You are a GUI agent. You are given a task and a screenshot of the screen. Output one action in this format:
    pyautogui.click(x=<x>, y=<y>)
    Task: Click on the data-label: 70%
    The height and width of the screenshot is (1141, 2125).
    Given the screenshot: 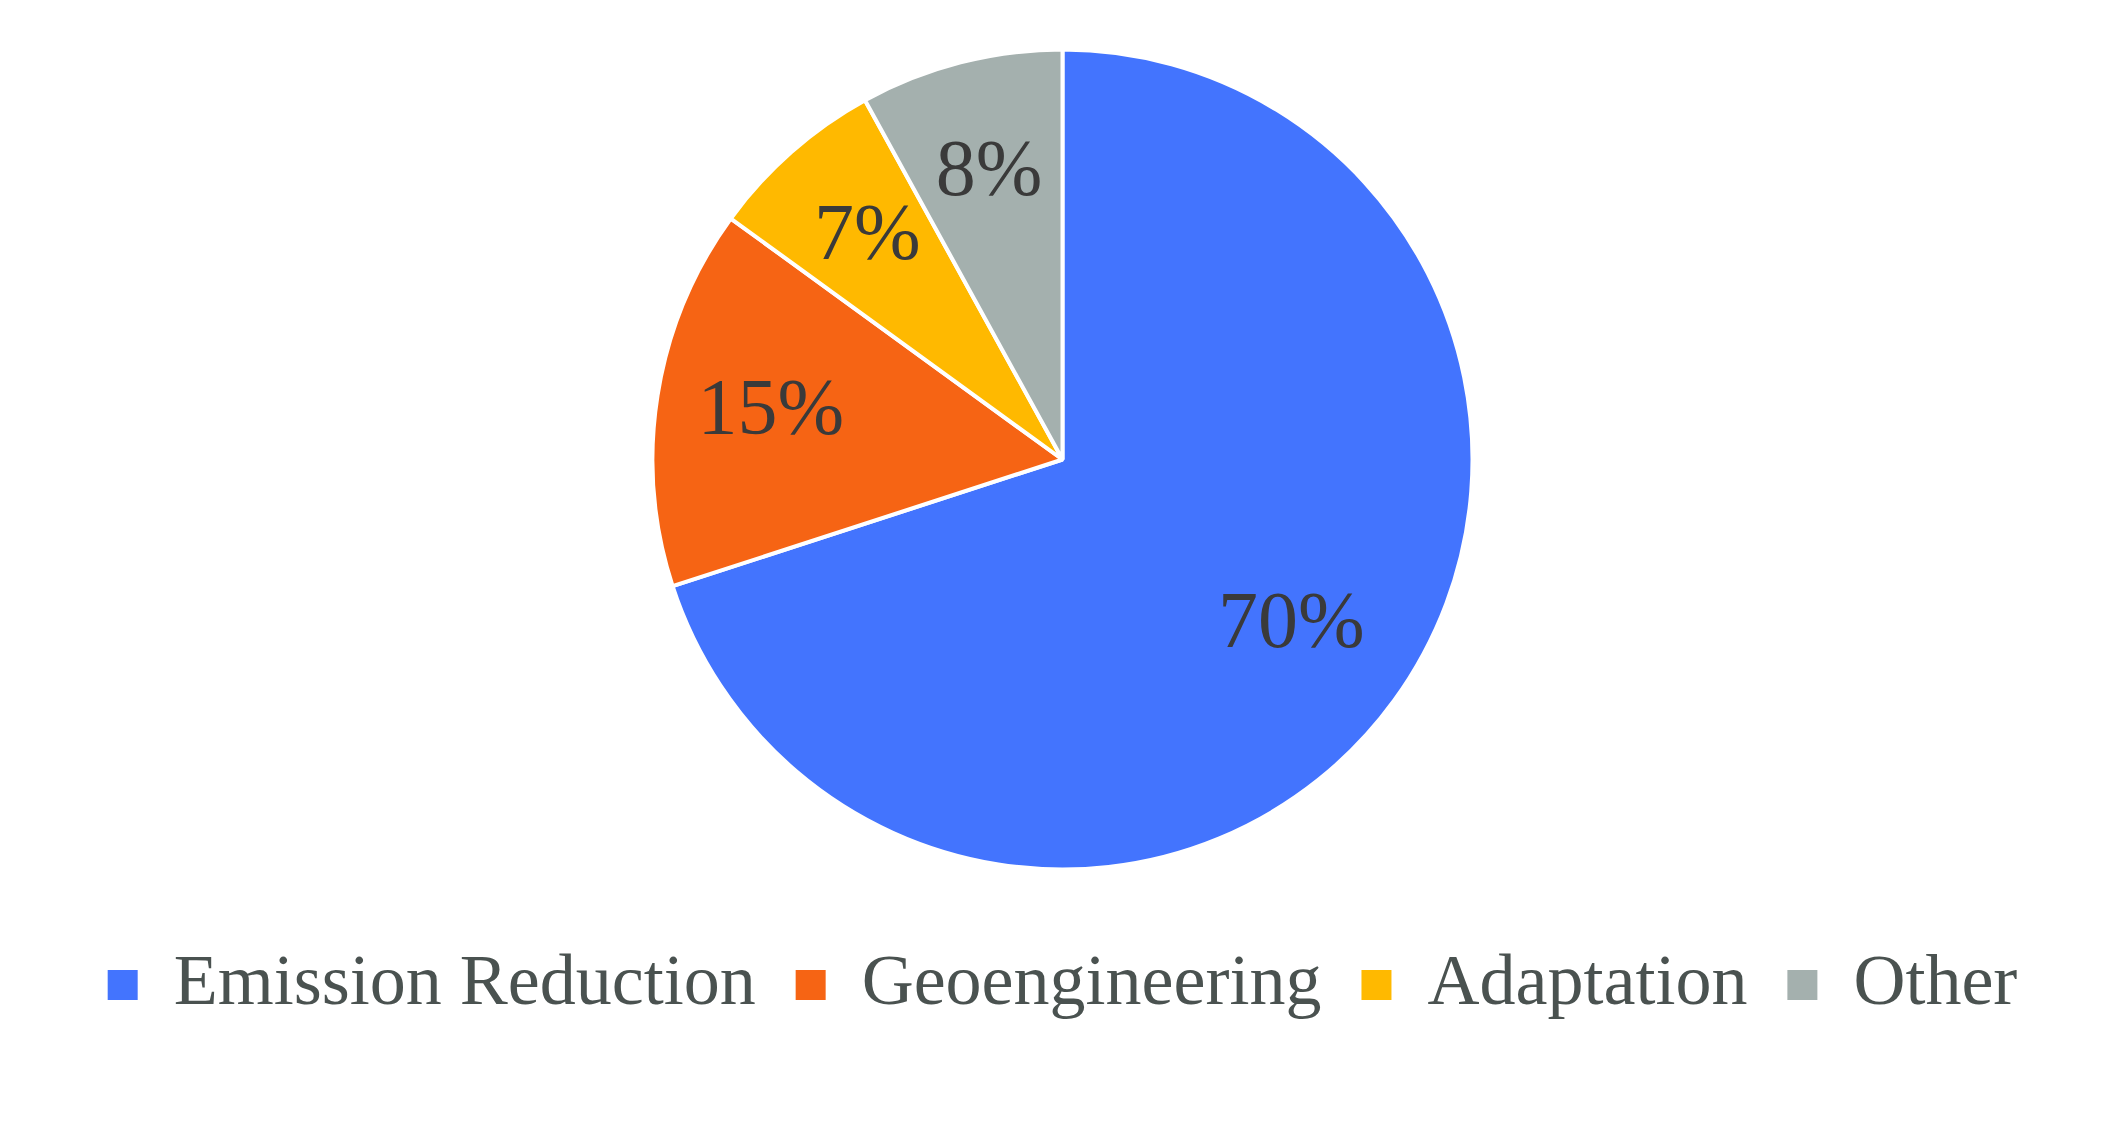 What is the action you would take?
    pyautogui.click(x=1291, y=619)
    